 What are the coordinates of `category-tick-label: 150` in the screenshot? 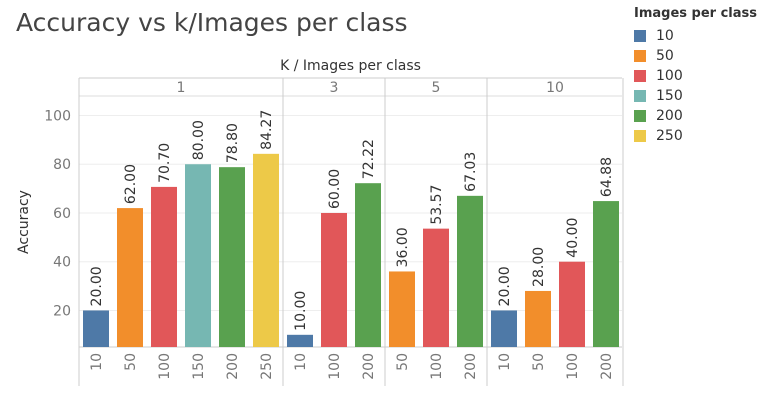 It's located at (199, 366).